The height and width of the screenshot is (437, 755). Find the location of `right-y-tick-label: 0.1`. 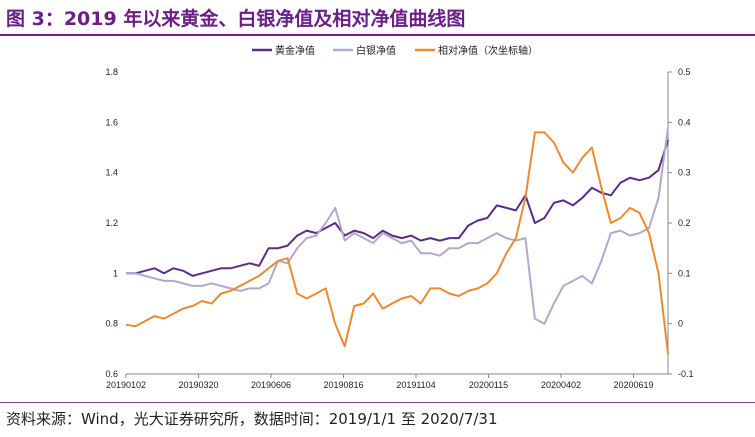

right-y-tick-label: 0.1 is located at coordinates (684, 273).